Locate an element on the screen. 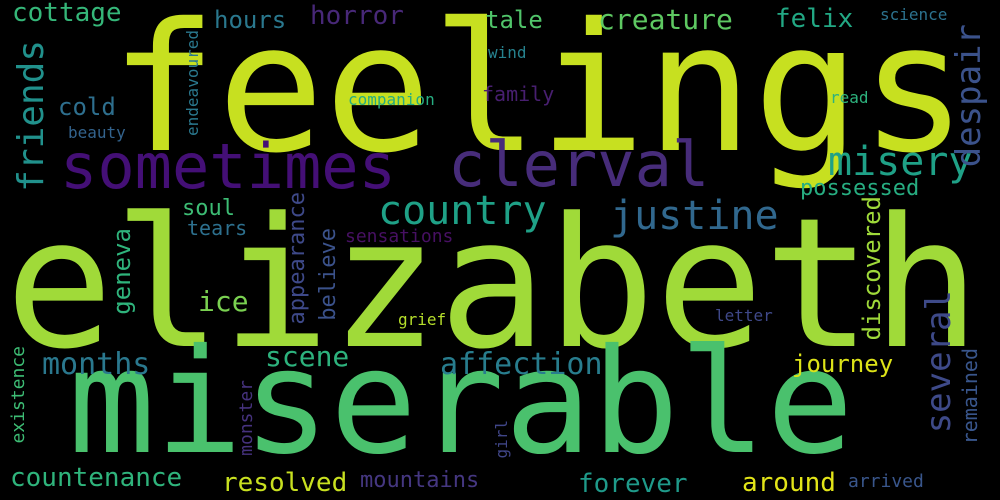 The width and height of the screenshot is (1000, 500). word-several: several is located at coordinates (939, 362).